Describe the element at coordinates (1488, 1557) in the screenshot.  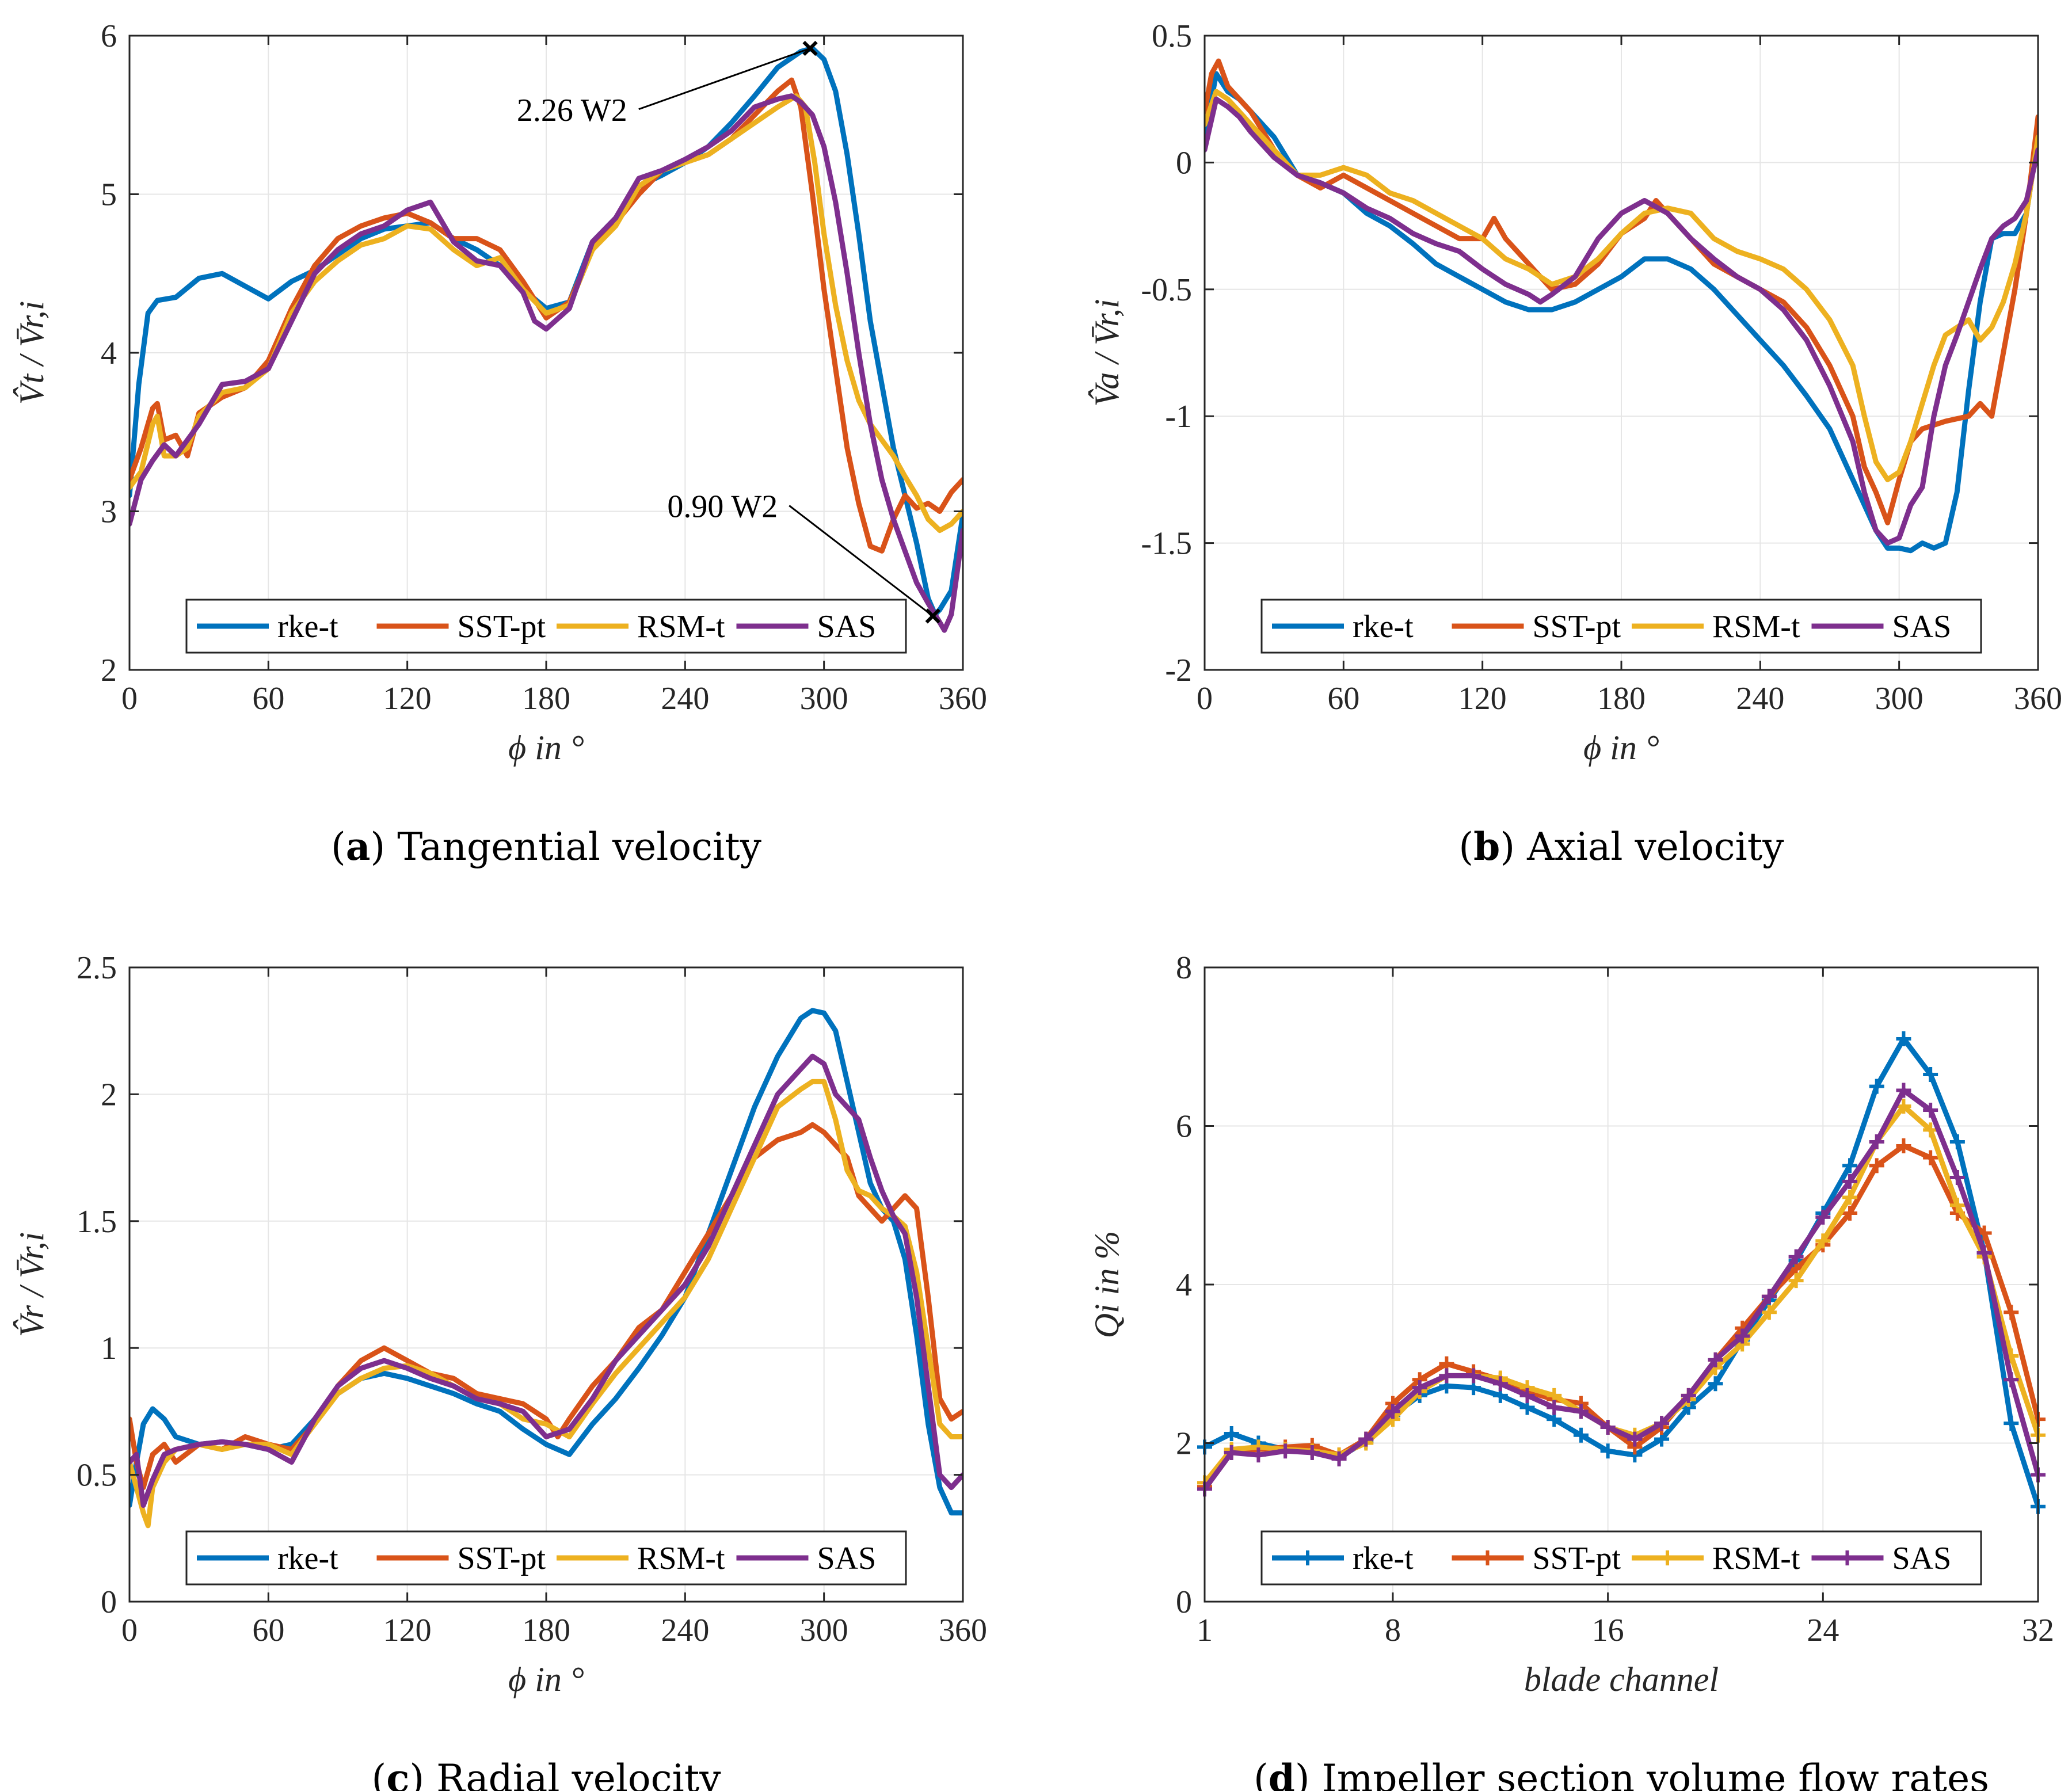
I see `legend-marker-SST-pt` at that location.